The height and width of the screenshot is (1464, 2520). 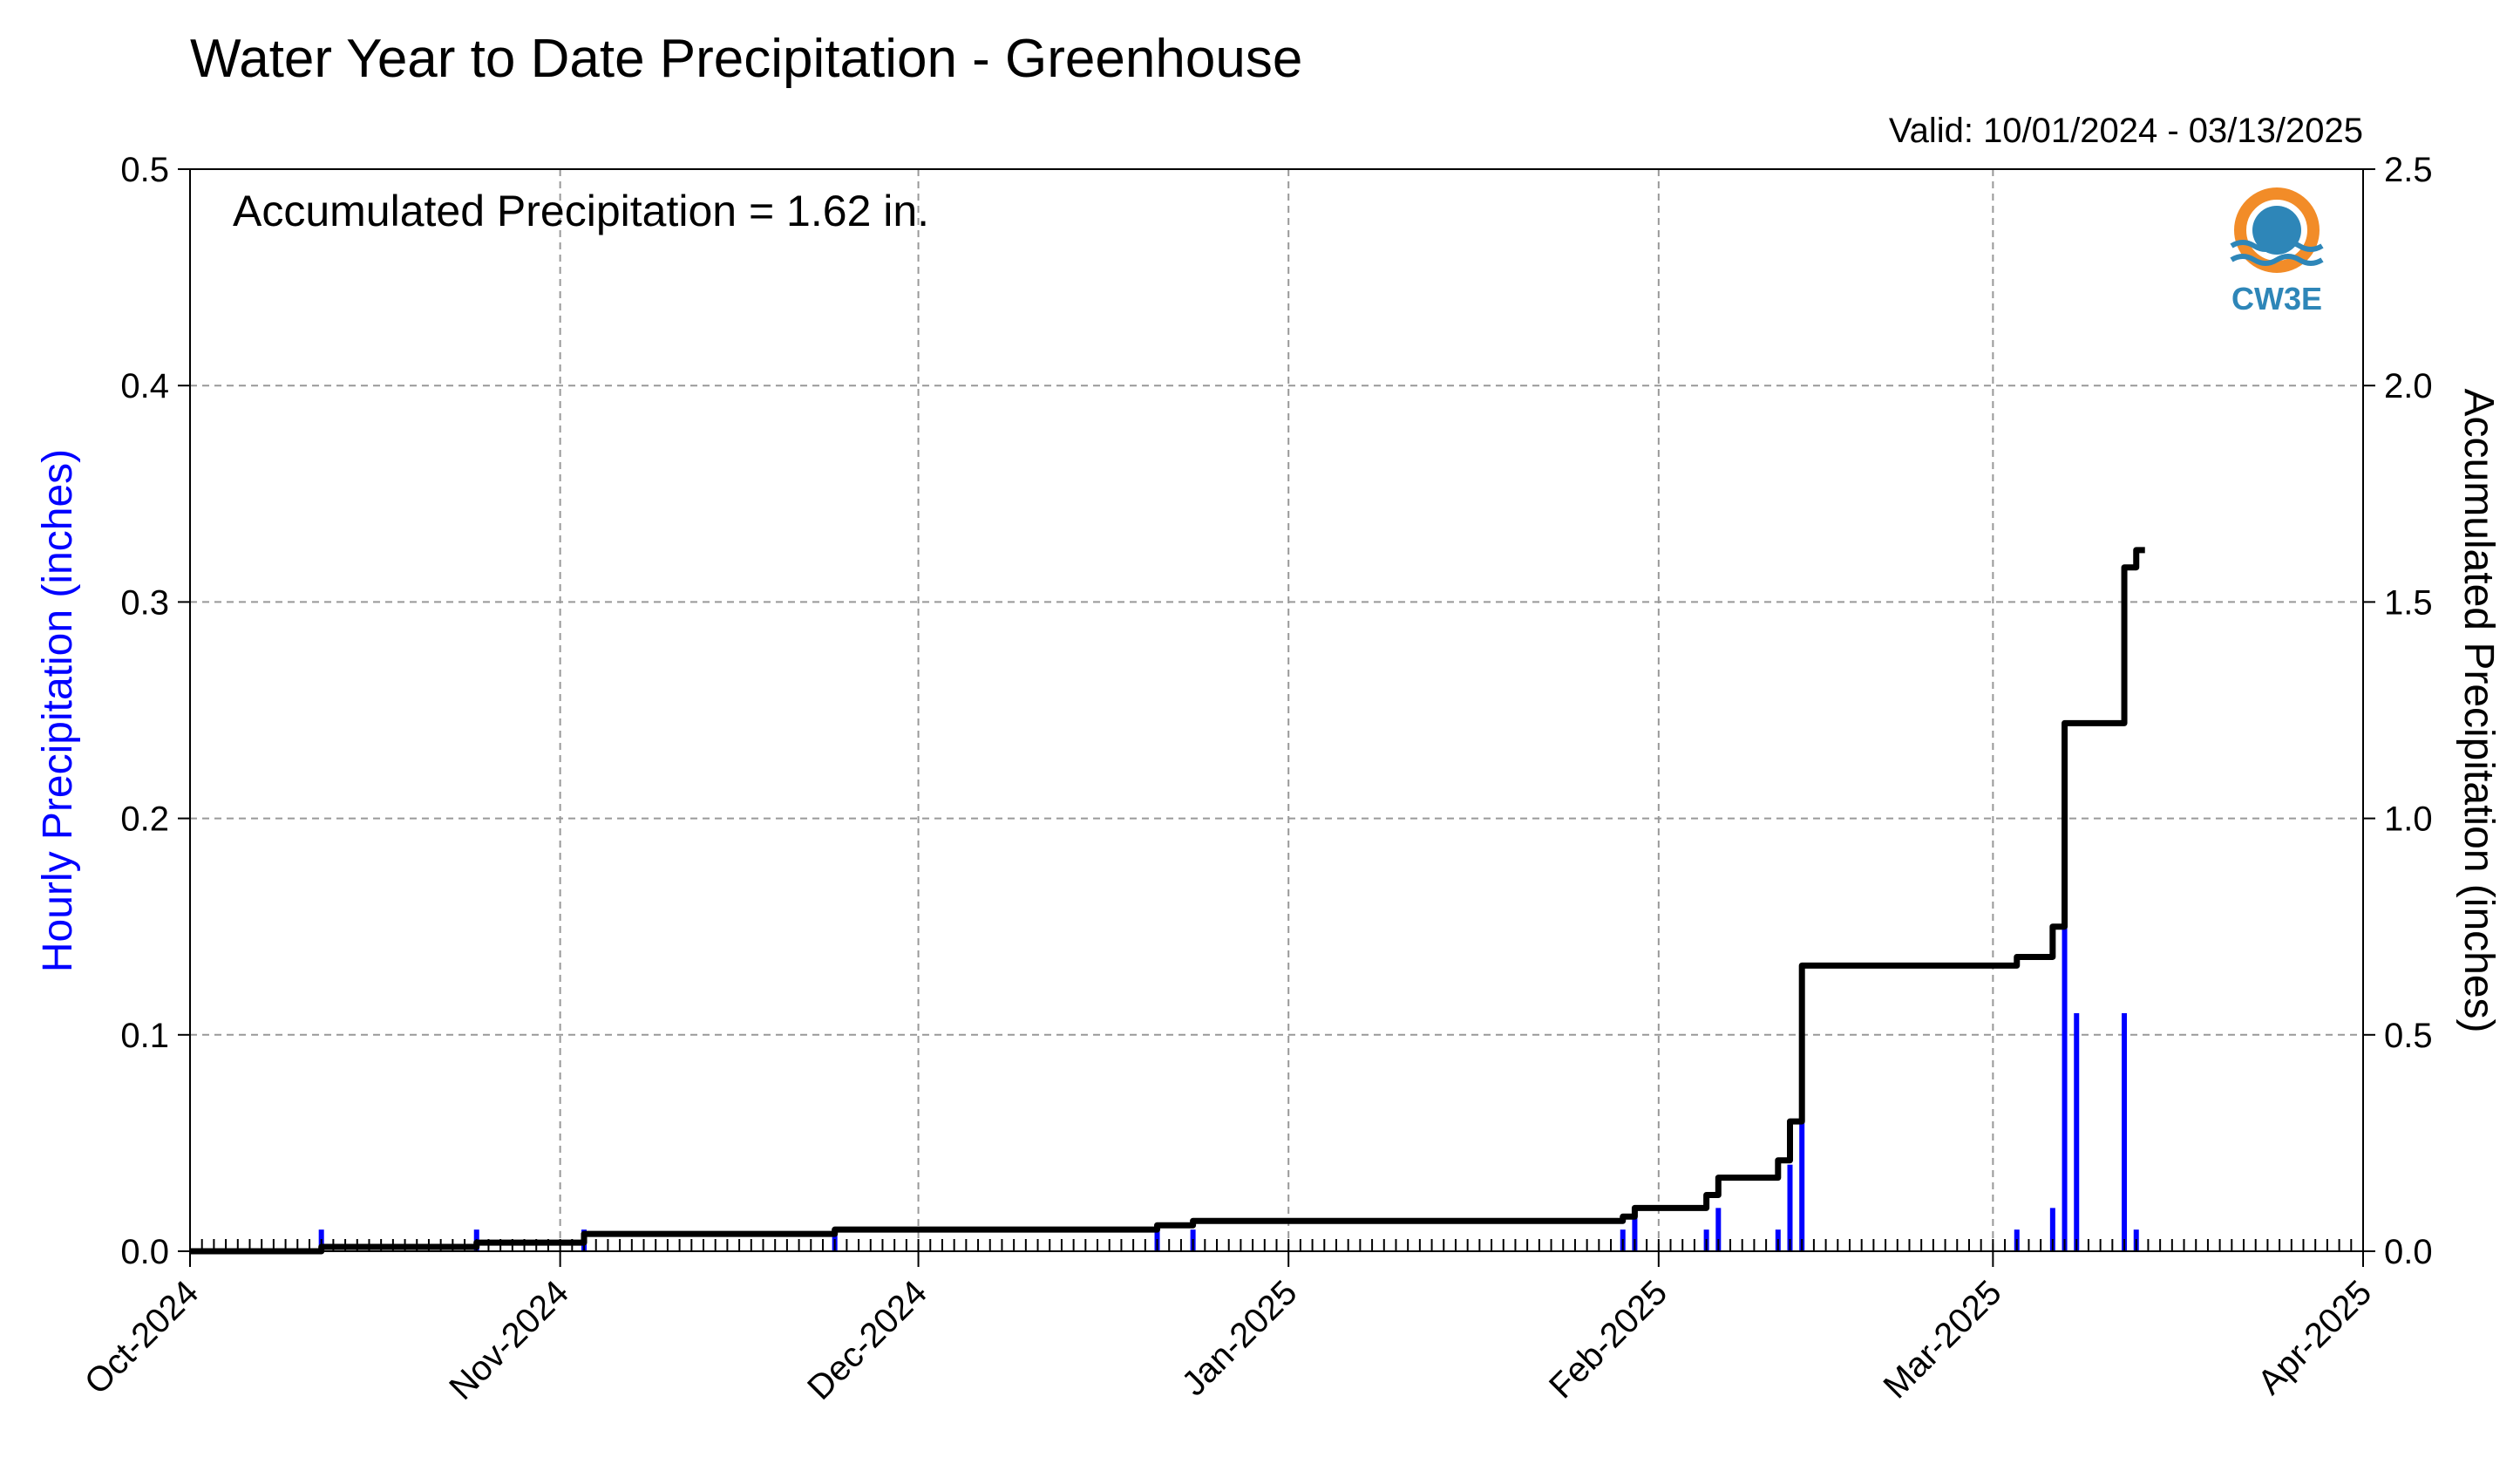 I want to click on y-axis-left-label: Hourly Precipitation (inches), so click(x=58, y=710).